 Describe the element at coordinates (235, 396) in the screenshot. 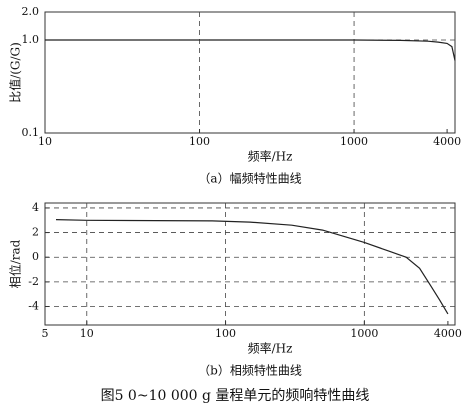

I see `figure-caption: 图5 0~10 000 g 量程单元的频响特性曲线` at that location.